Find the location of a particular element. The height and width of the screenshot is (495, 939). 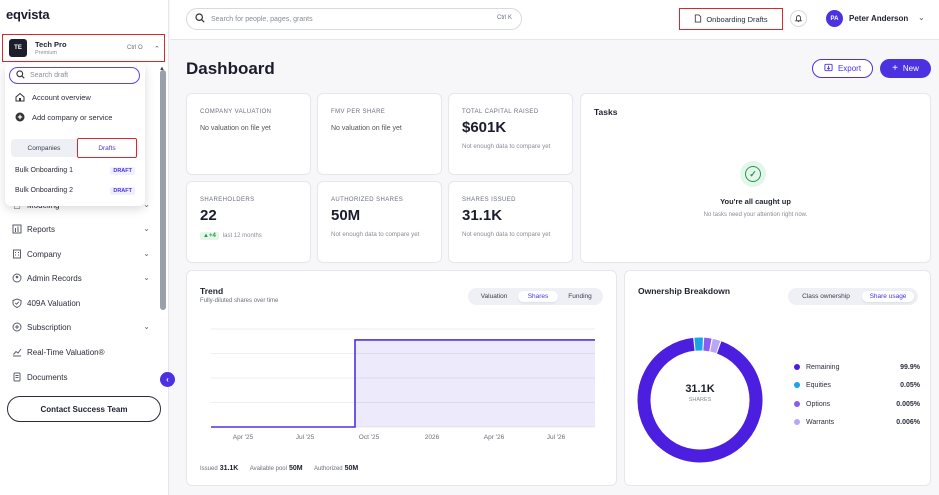

legend-item: Remaining 99.9% is located at coordinates (857, 367).